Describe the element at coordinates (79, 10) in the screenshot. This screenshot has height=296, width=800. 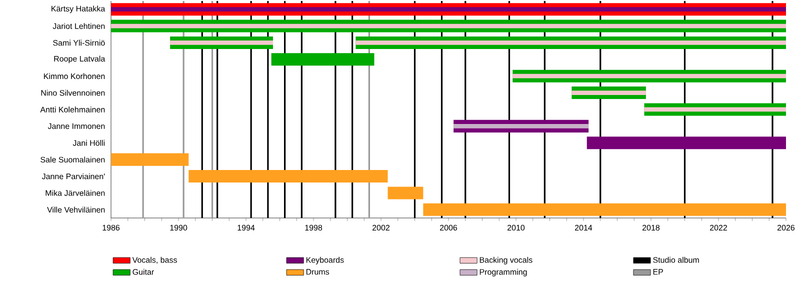
I see `y-tick-label: Kärtsy Hatakka` at that location.